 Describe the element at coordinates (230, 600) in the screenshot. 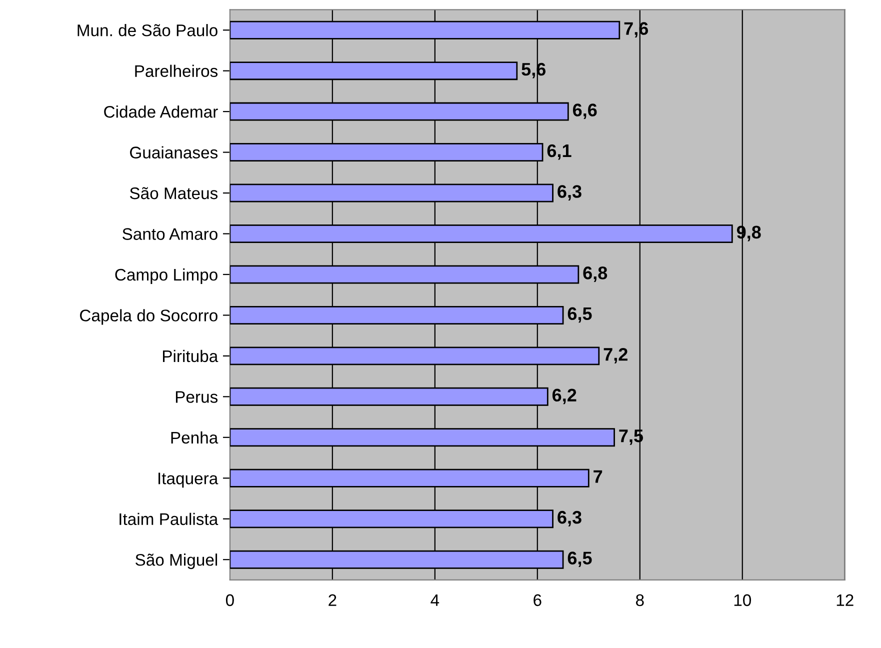

I see `x-tick-label: 0` at that location.